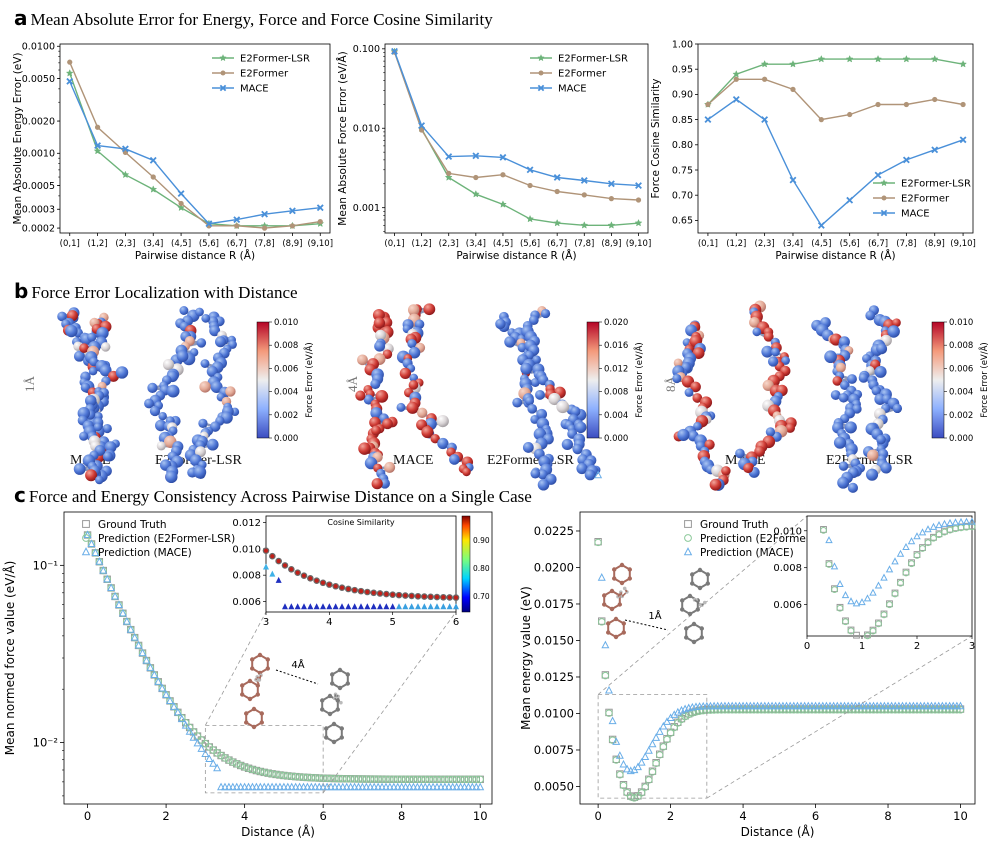 The image size is (996, 850). What do you see at coordinates (466, 564) in the screenshot?
I see `inset-colorbar` at bounding box center [466, 564].